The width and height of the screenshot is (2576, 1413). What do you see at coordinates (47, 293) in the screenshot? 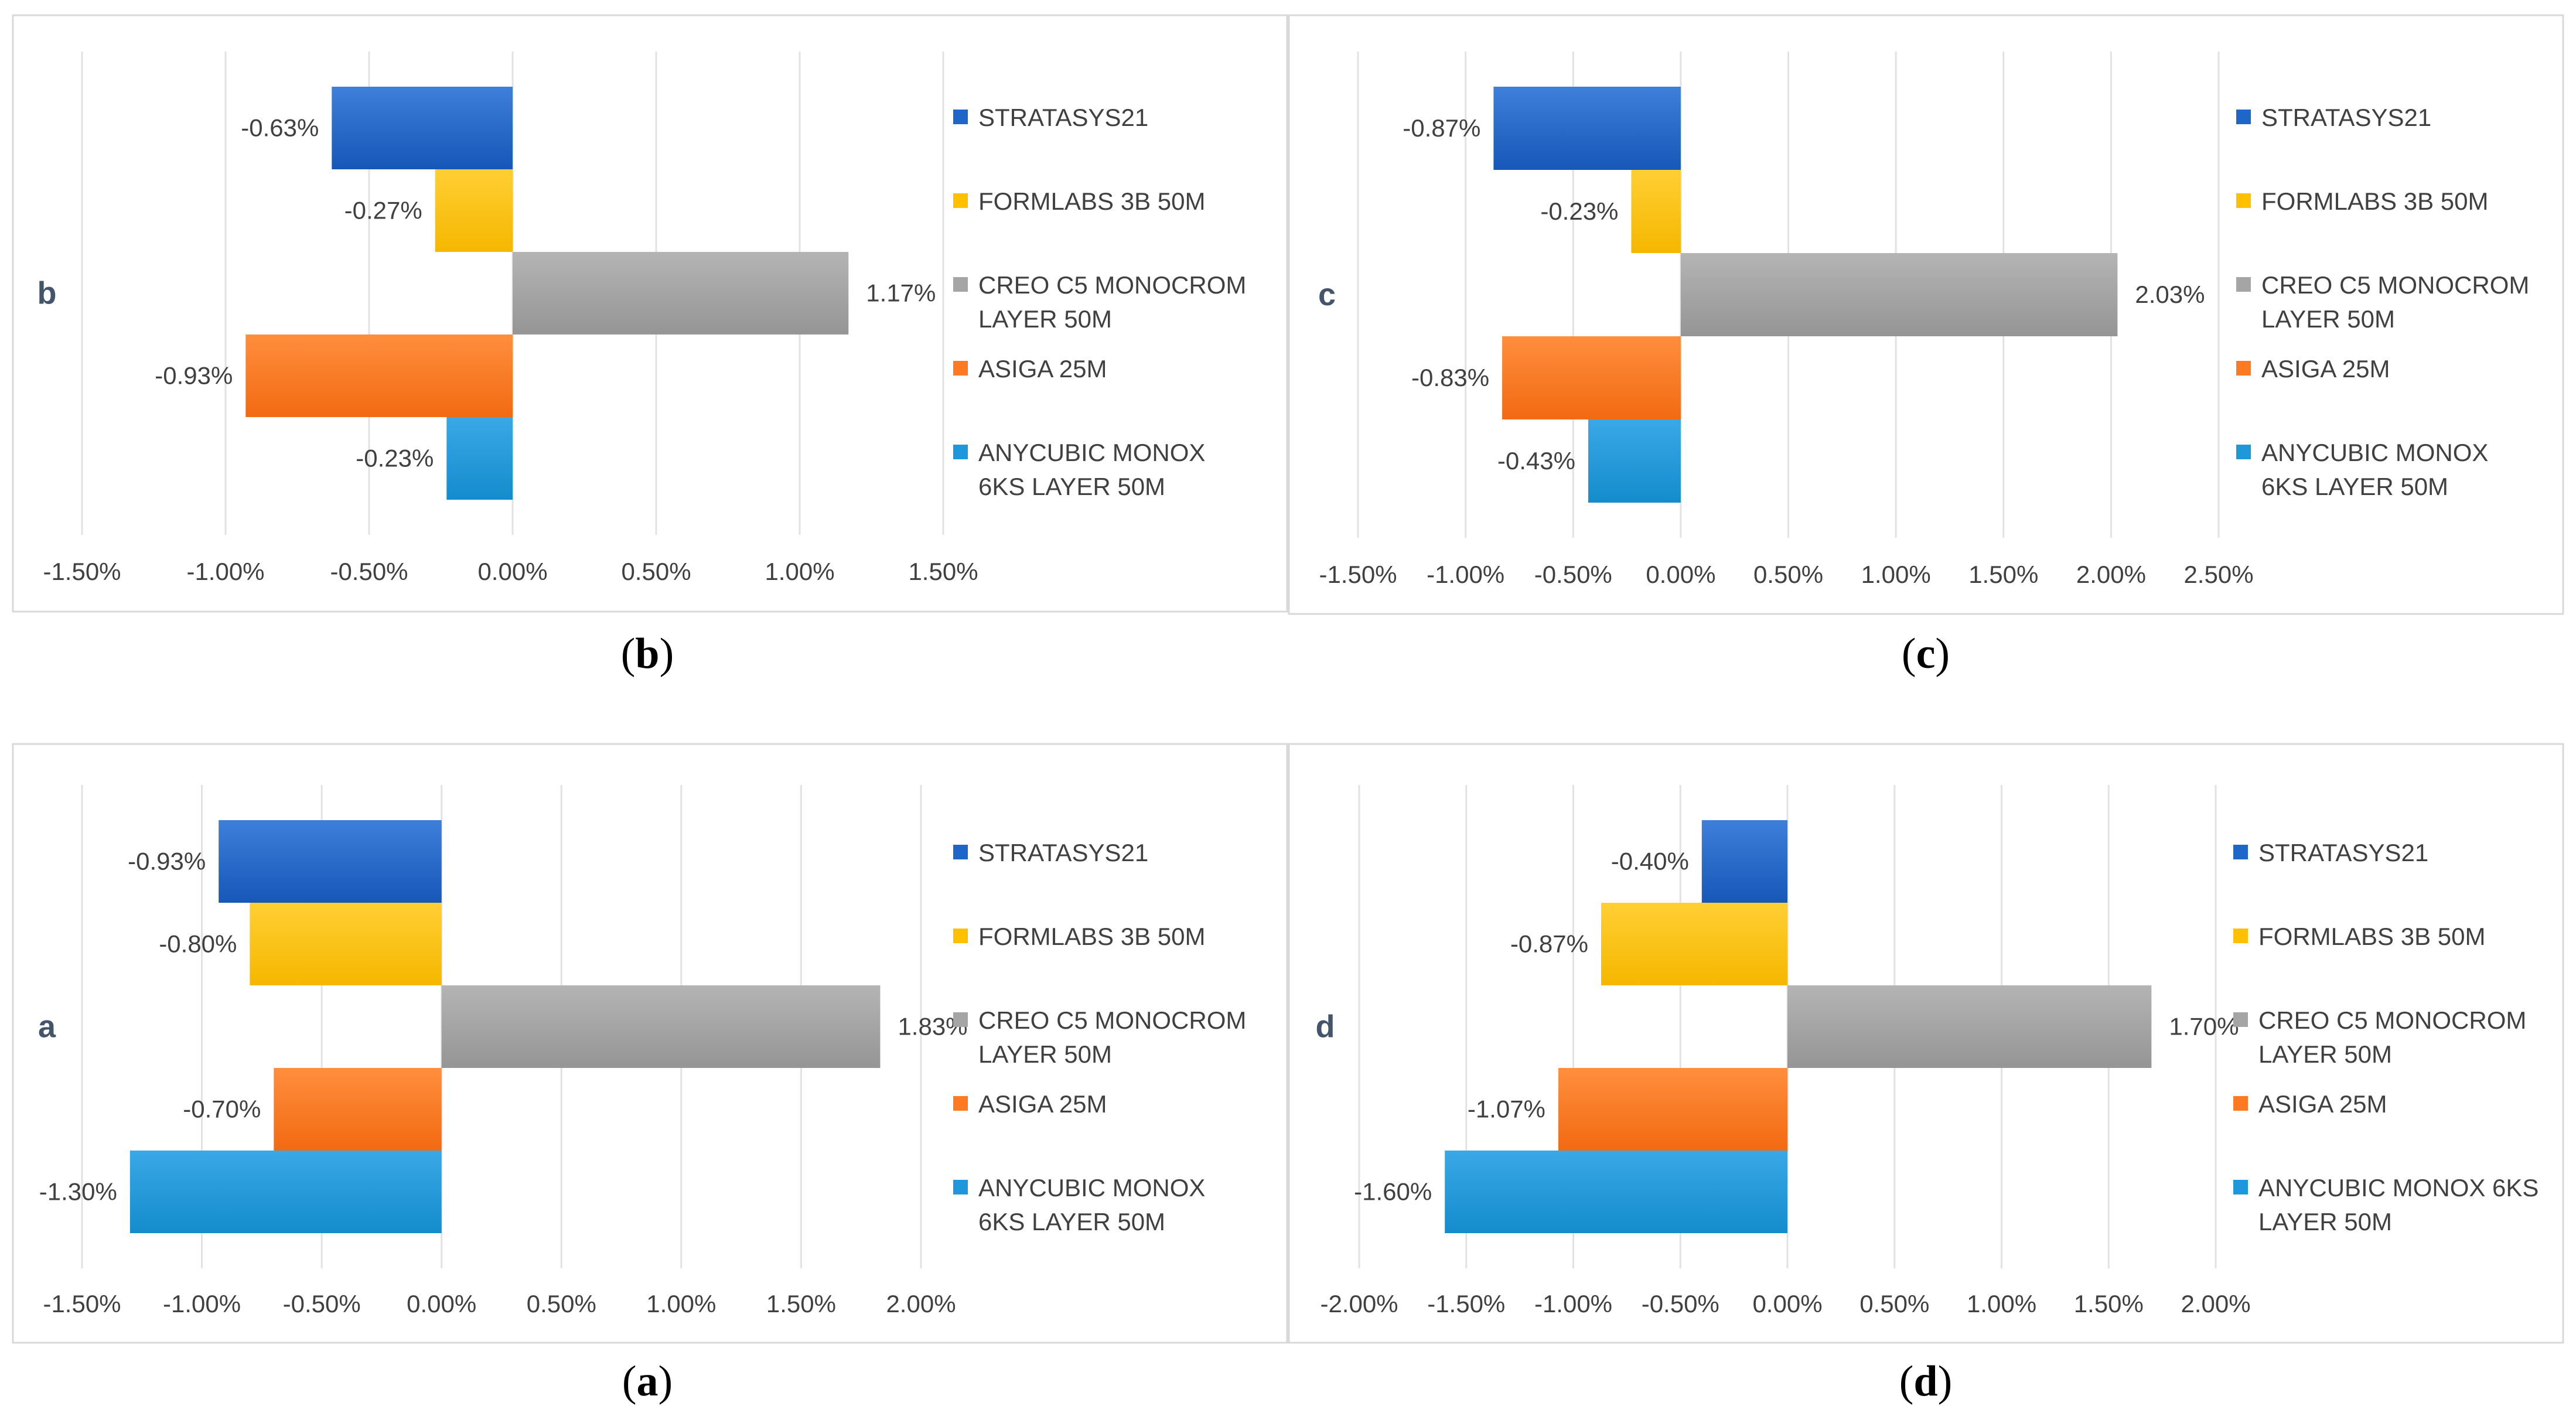
I see `panel-letter: b` at bounding box center [47, 293].